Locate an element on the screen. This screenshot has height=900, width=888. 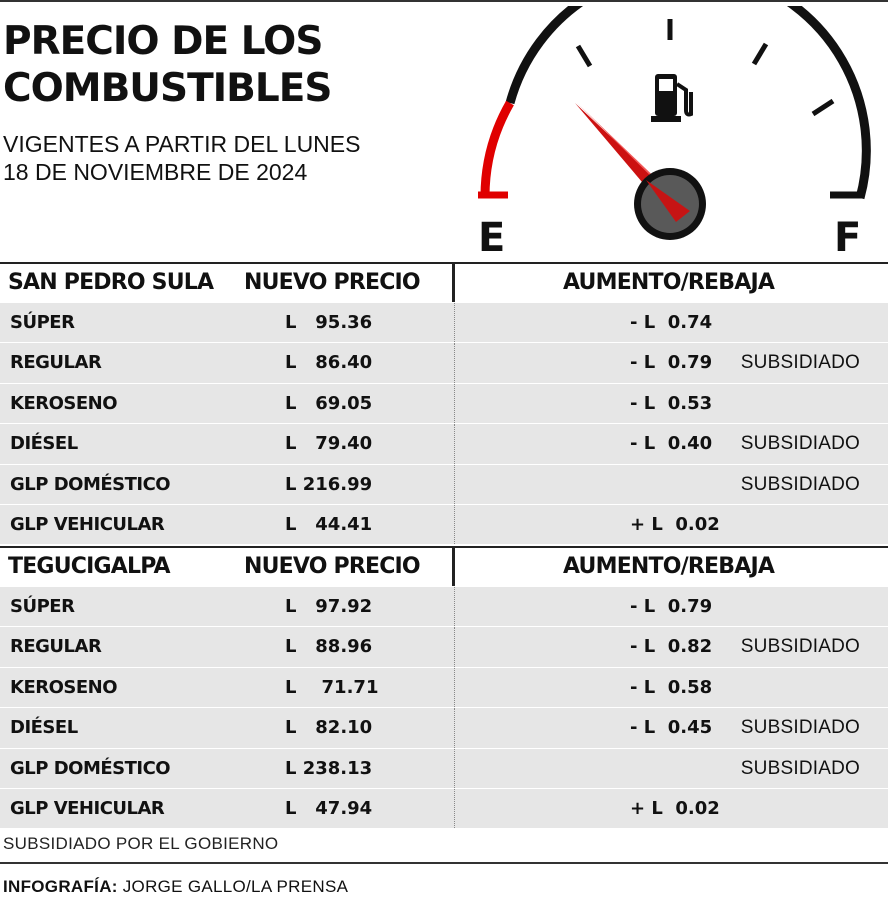
table-row: KEROSENO L 71.71 - L 0.58 is located at coordinates (444, 687).